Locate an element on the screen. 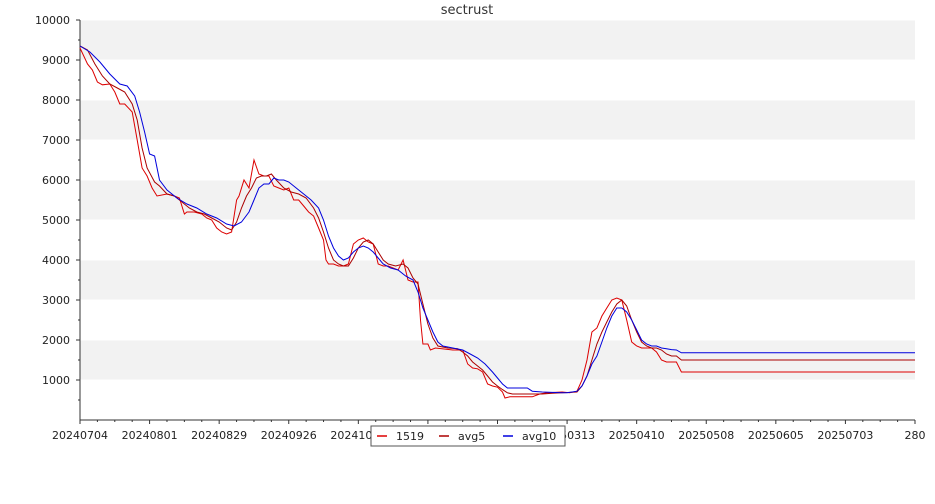  x-tick-label: 20250605 is located at coordinates (776, 435).